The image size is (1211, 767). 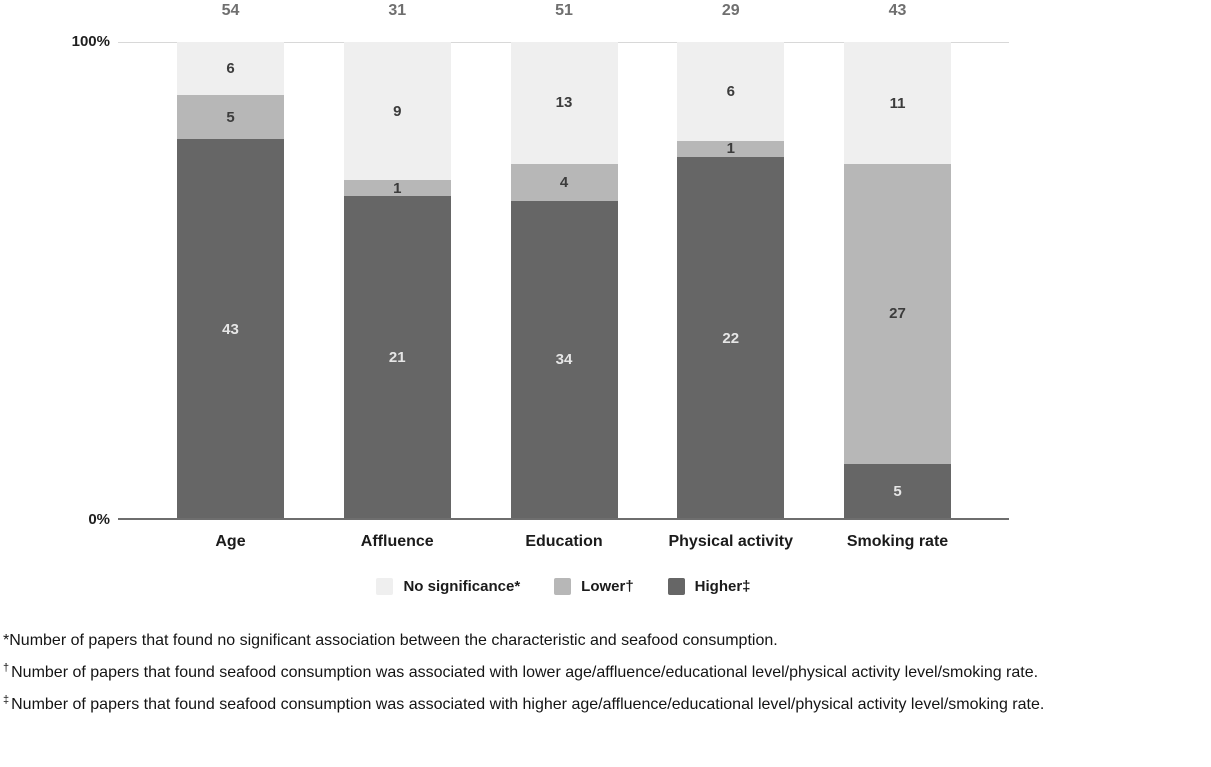 I want to click on bar-affluence: 9 1 21, so click(x=397, y=280).